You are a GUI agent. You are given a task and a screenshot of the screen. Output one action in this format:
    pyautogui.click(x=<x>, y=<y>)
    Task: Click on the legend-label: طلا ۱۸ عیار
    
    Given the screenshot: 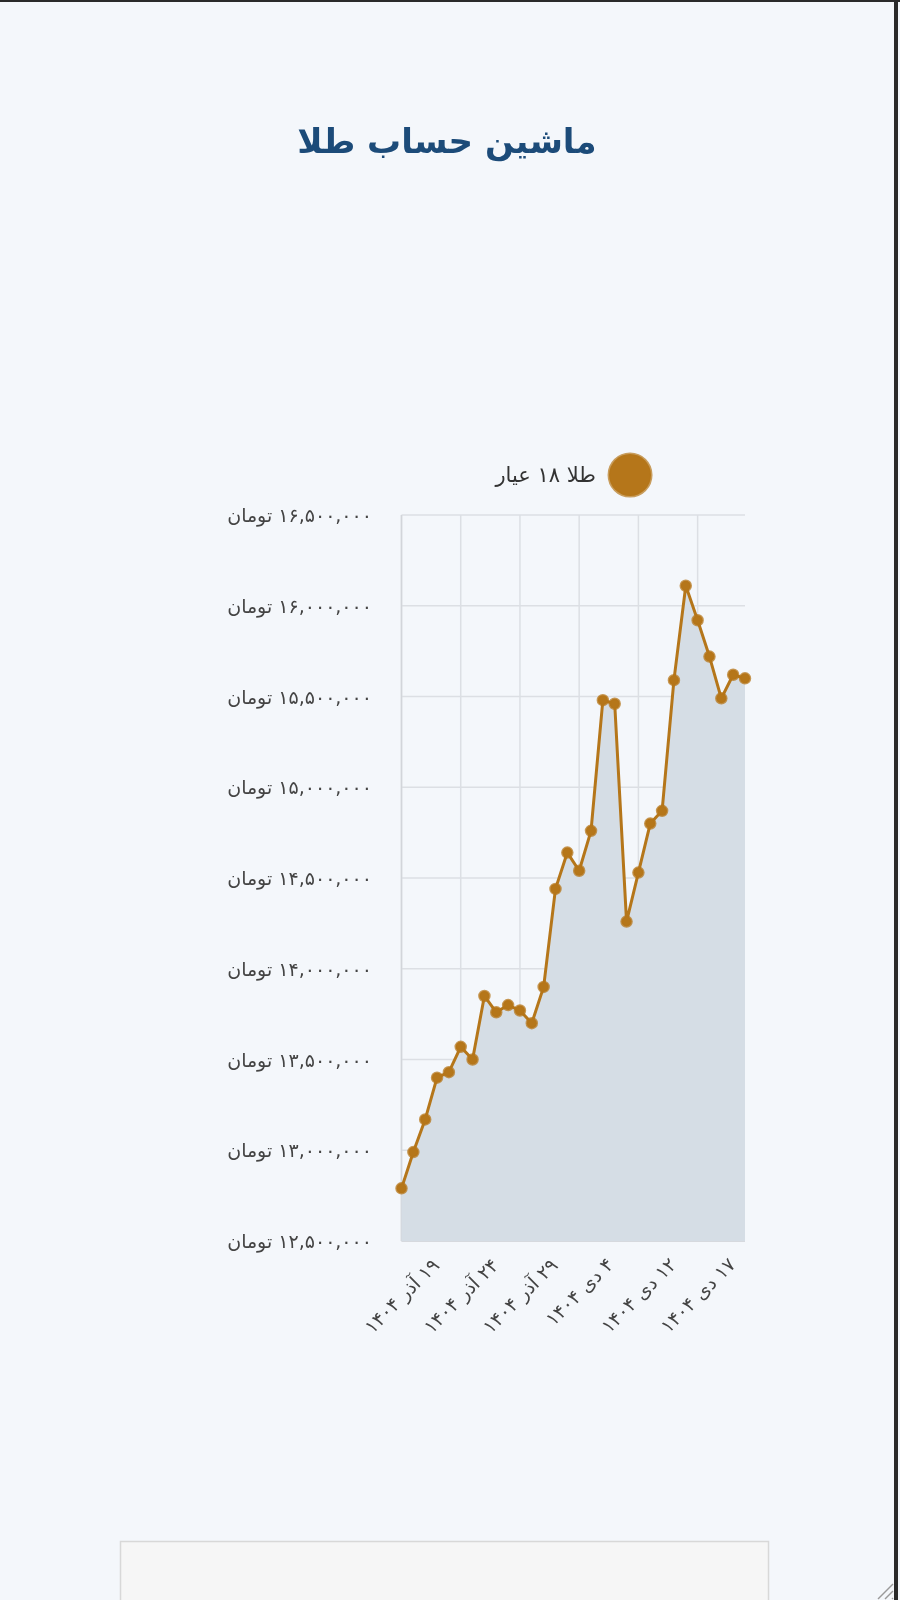 What is the action you would take?
    pyautogui.click(x=546, y=475)
    